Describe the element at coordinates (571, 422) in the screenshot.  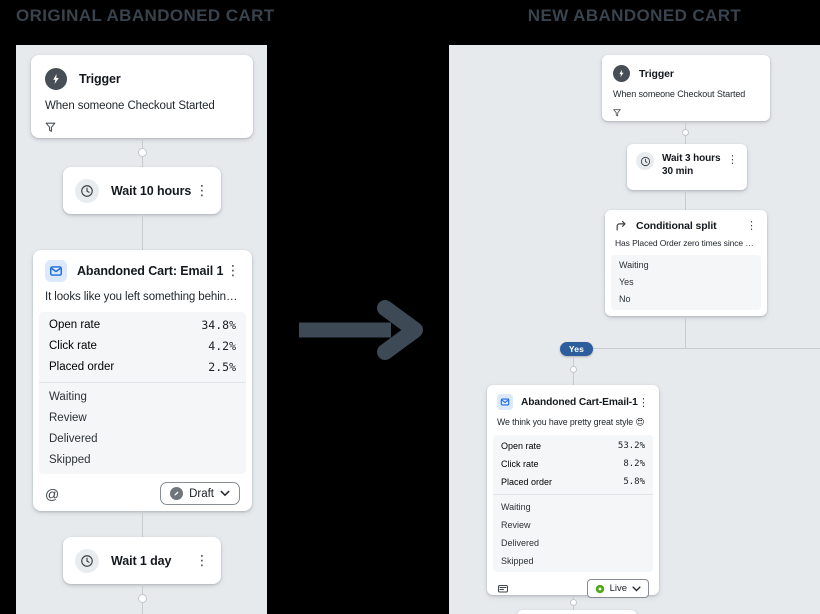
I see `email-subject: We think you have pretty great style 😍` at that location.